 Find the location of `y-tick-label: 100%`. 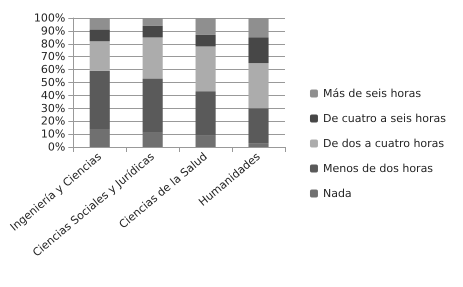

y-tick-label: 100% is located at coordinates (50, 18).